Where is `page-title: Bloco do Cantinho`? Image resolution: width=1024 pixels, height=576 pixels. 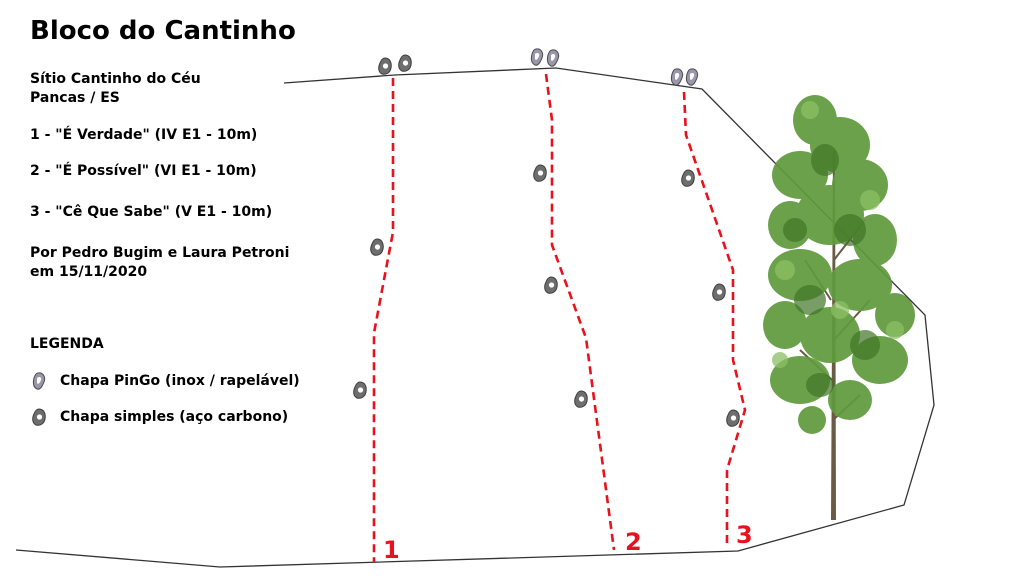
page-title: Bloco do Cantinho is located at coordinates (163, 31).